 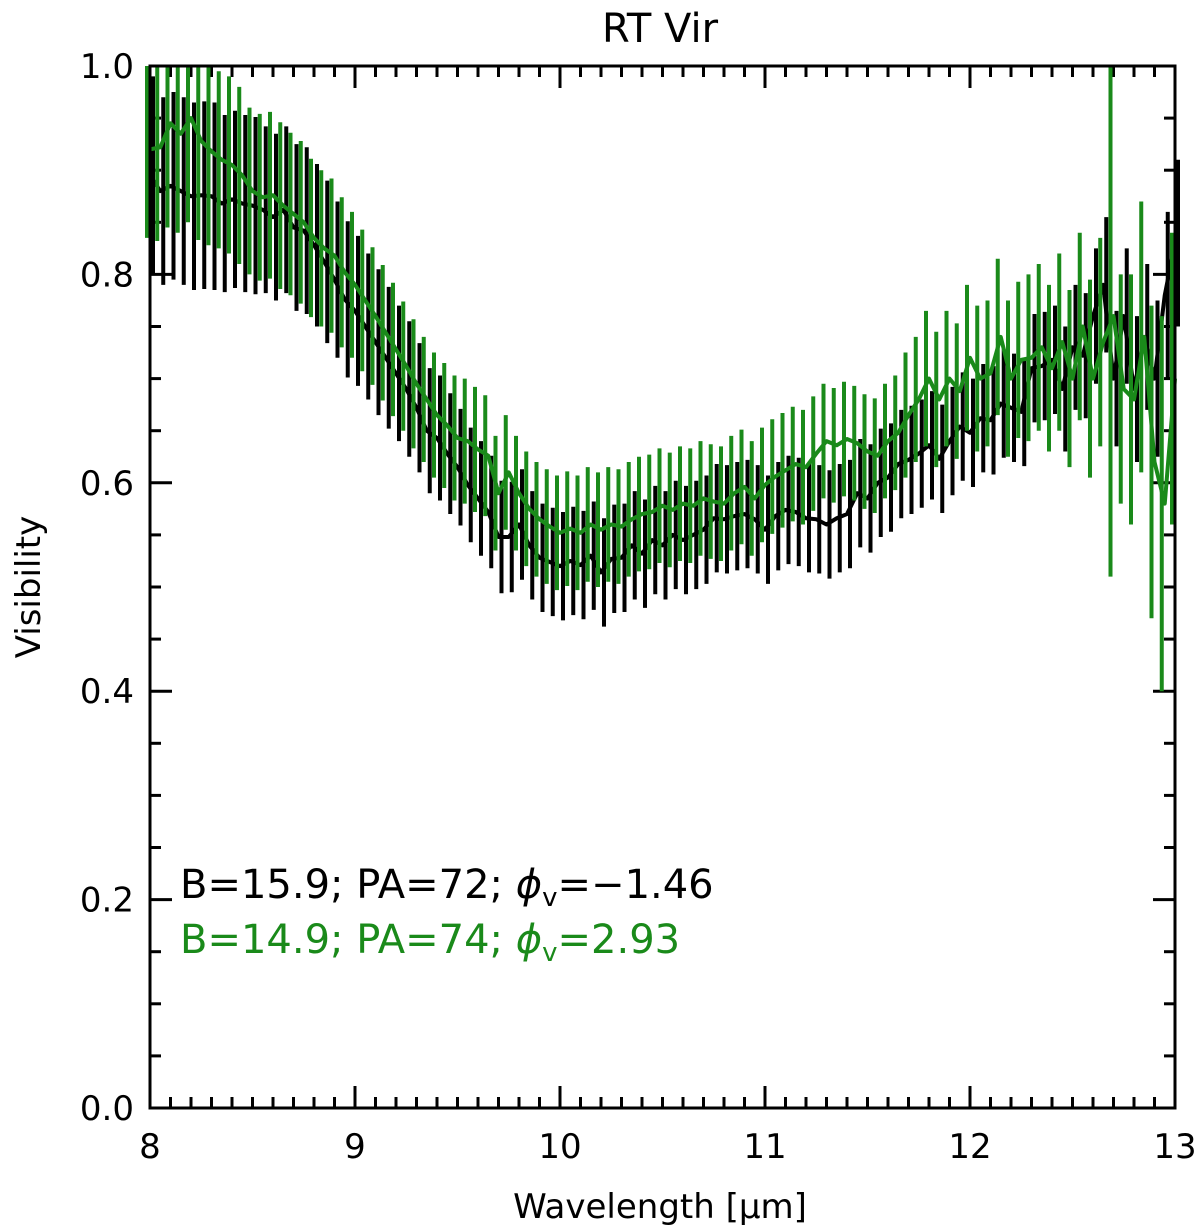 I want to click on legend-green-phi: ϕ, so click(x=529, y=940).